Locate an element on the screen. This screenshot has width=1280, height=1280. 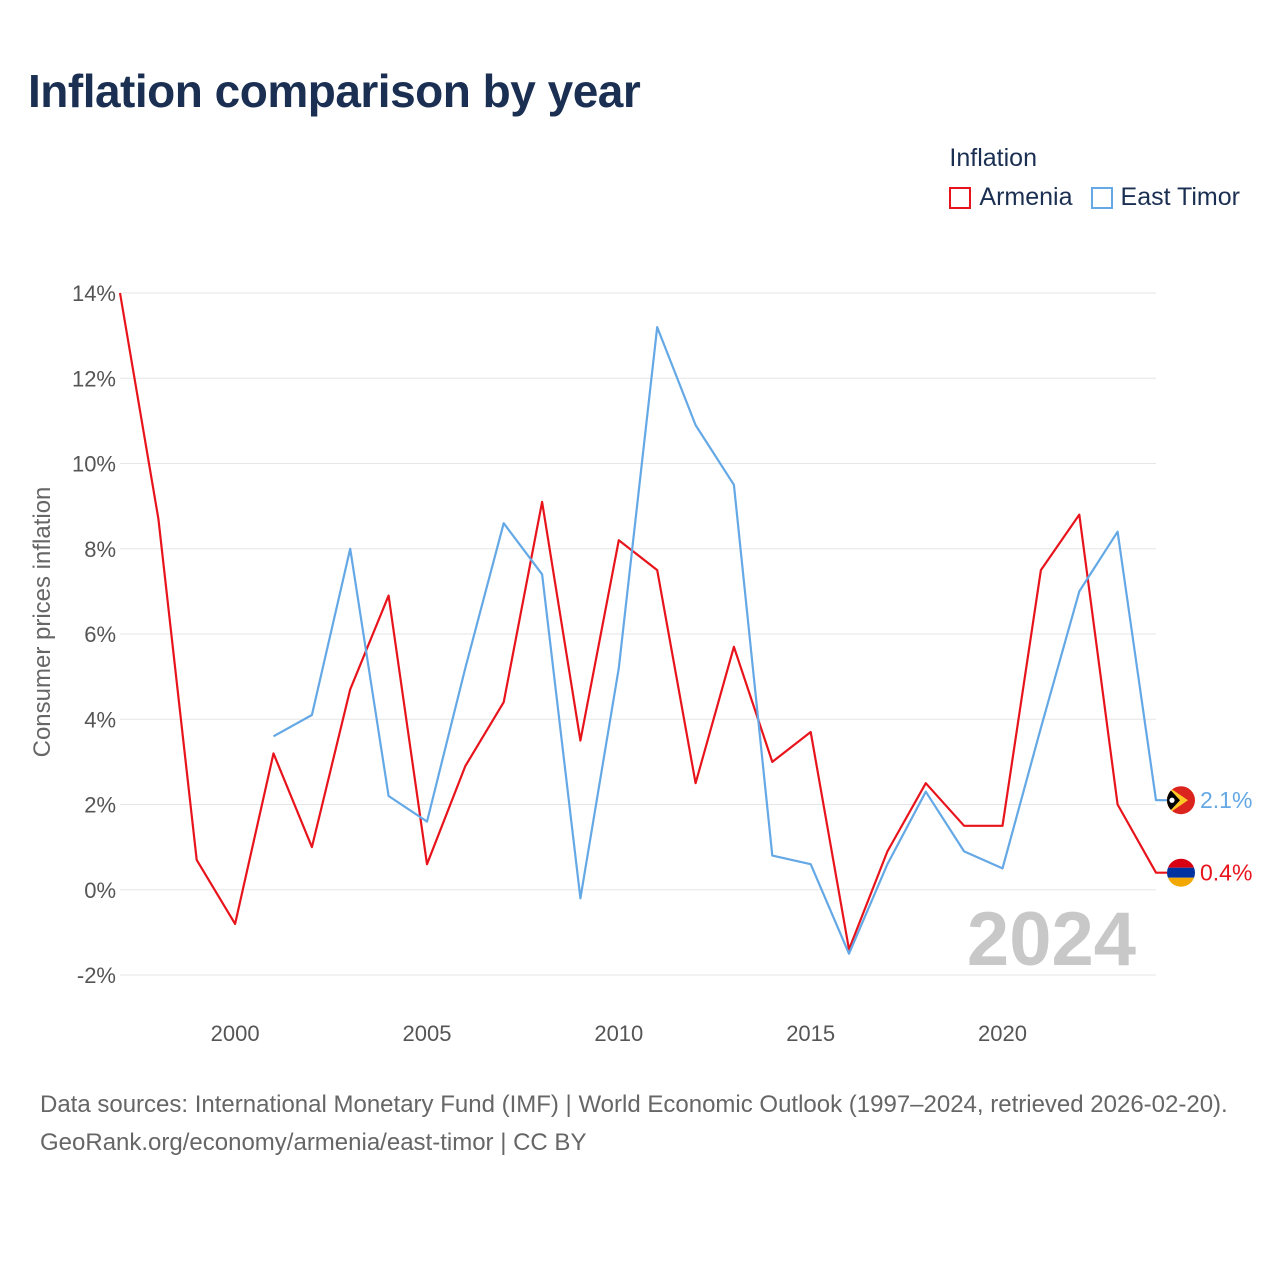
y-axis-ticks: -2% 0% 2% 4% 6% 8% 10% 12% 14% is located at coordinates (94, 634).